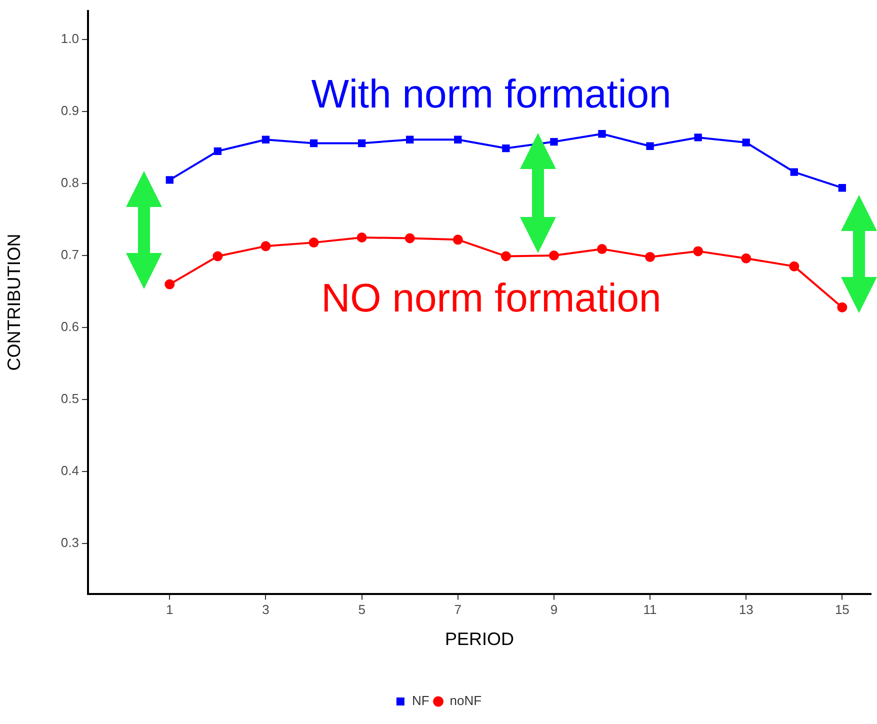 Image resolution: width=877 pixels, height=724 pixels. I want to click on x-axis-title: PERIOD, so click(479, 639).